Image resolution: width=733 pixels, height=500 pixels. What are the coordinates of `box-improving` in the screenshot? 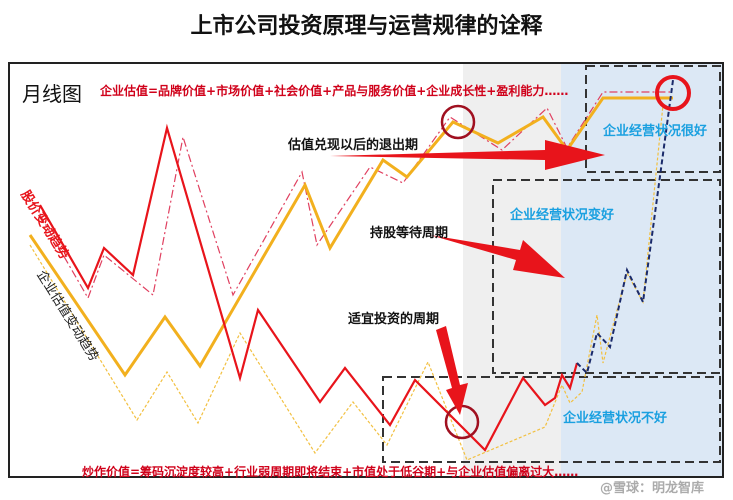 It's located at (606, 276).